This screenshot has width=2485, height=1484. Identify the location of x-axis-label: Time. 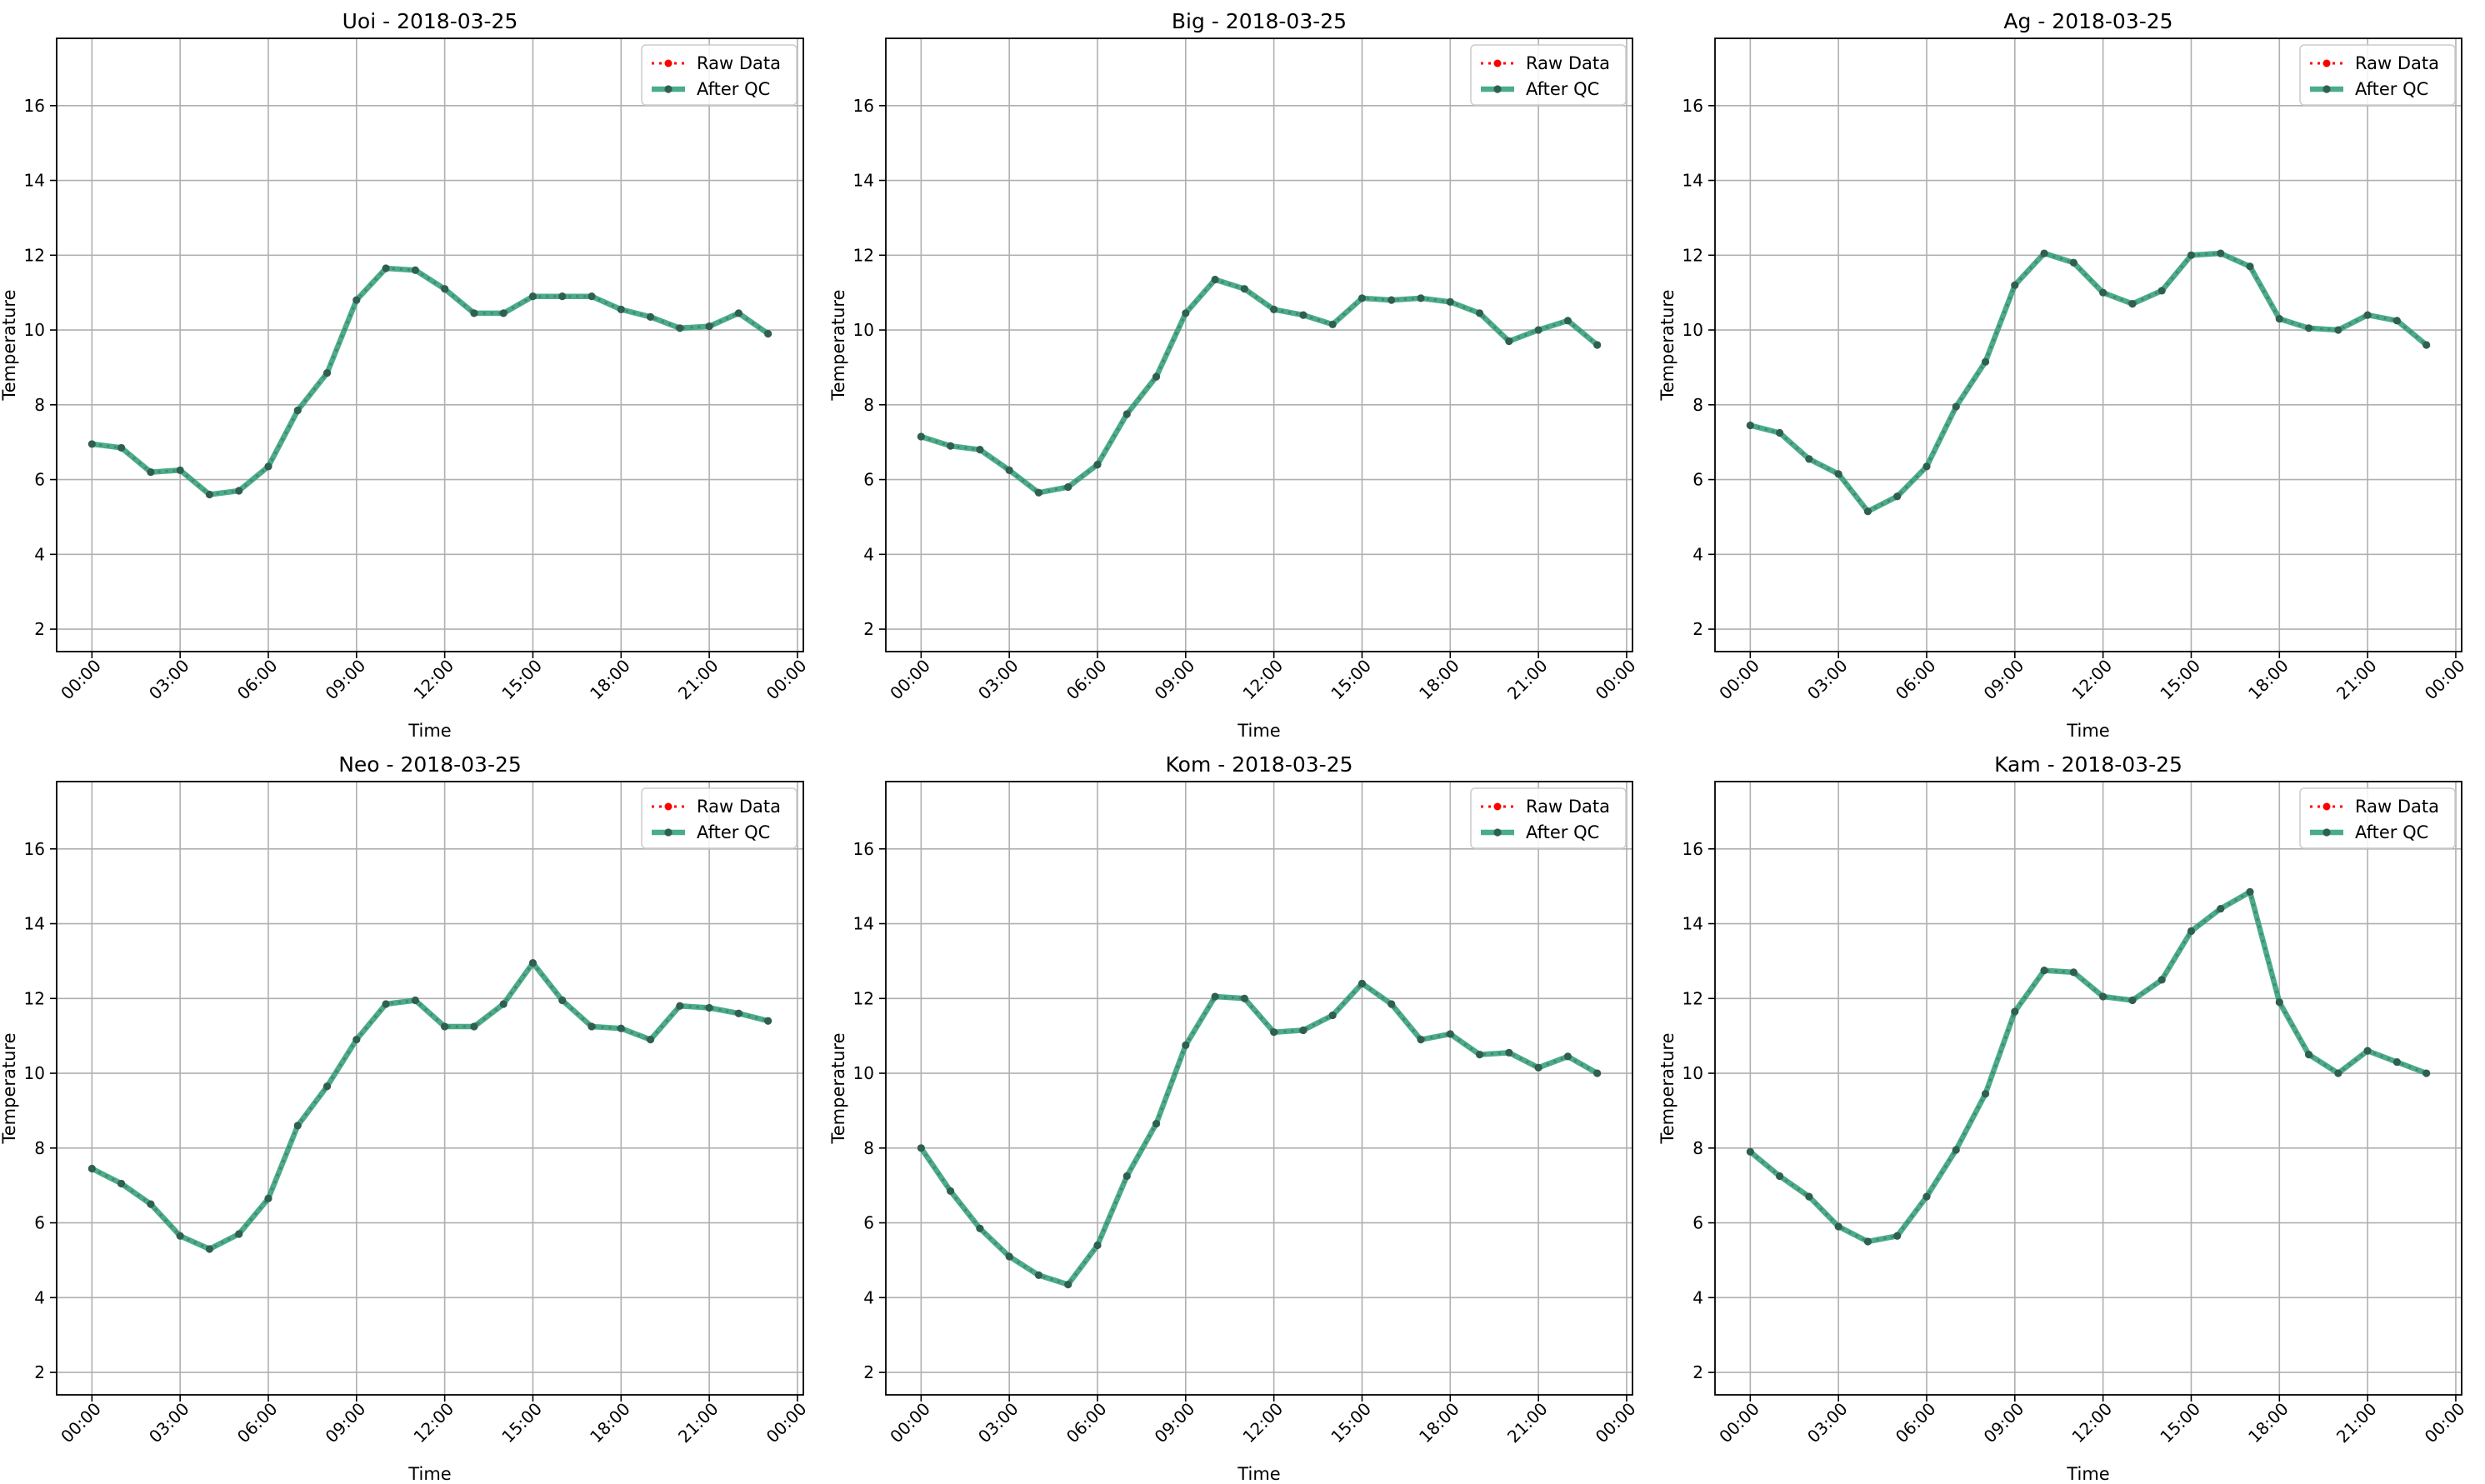
(2087, 731).